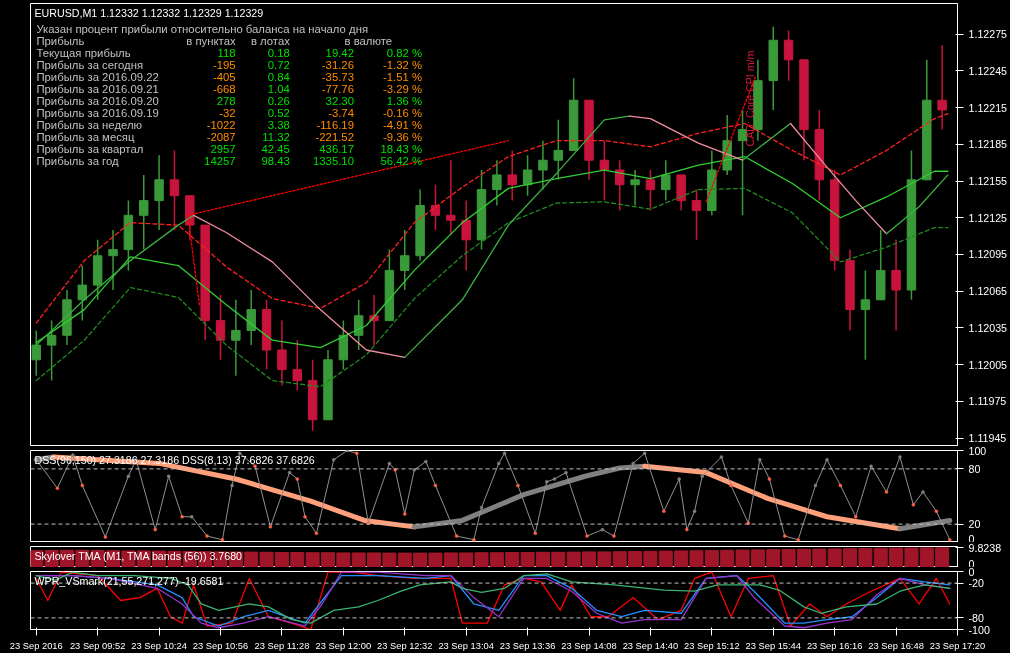 The image size is (1010, 653). Describe the element at coordinates (987, 401) in the screenshot. I see `y-tick-label: 1.11975` at that location.